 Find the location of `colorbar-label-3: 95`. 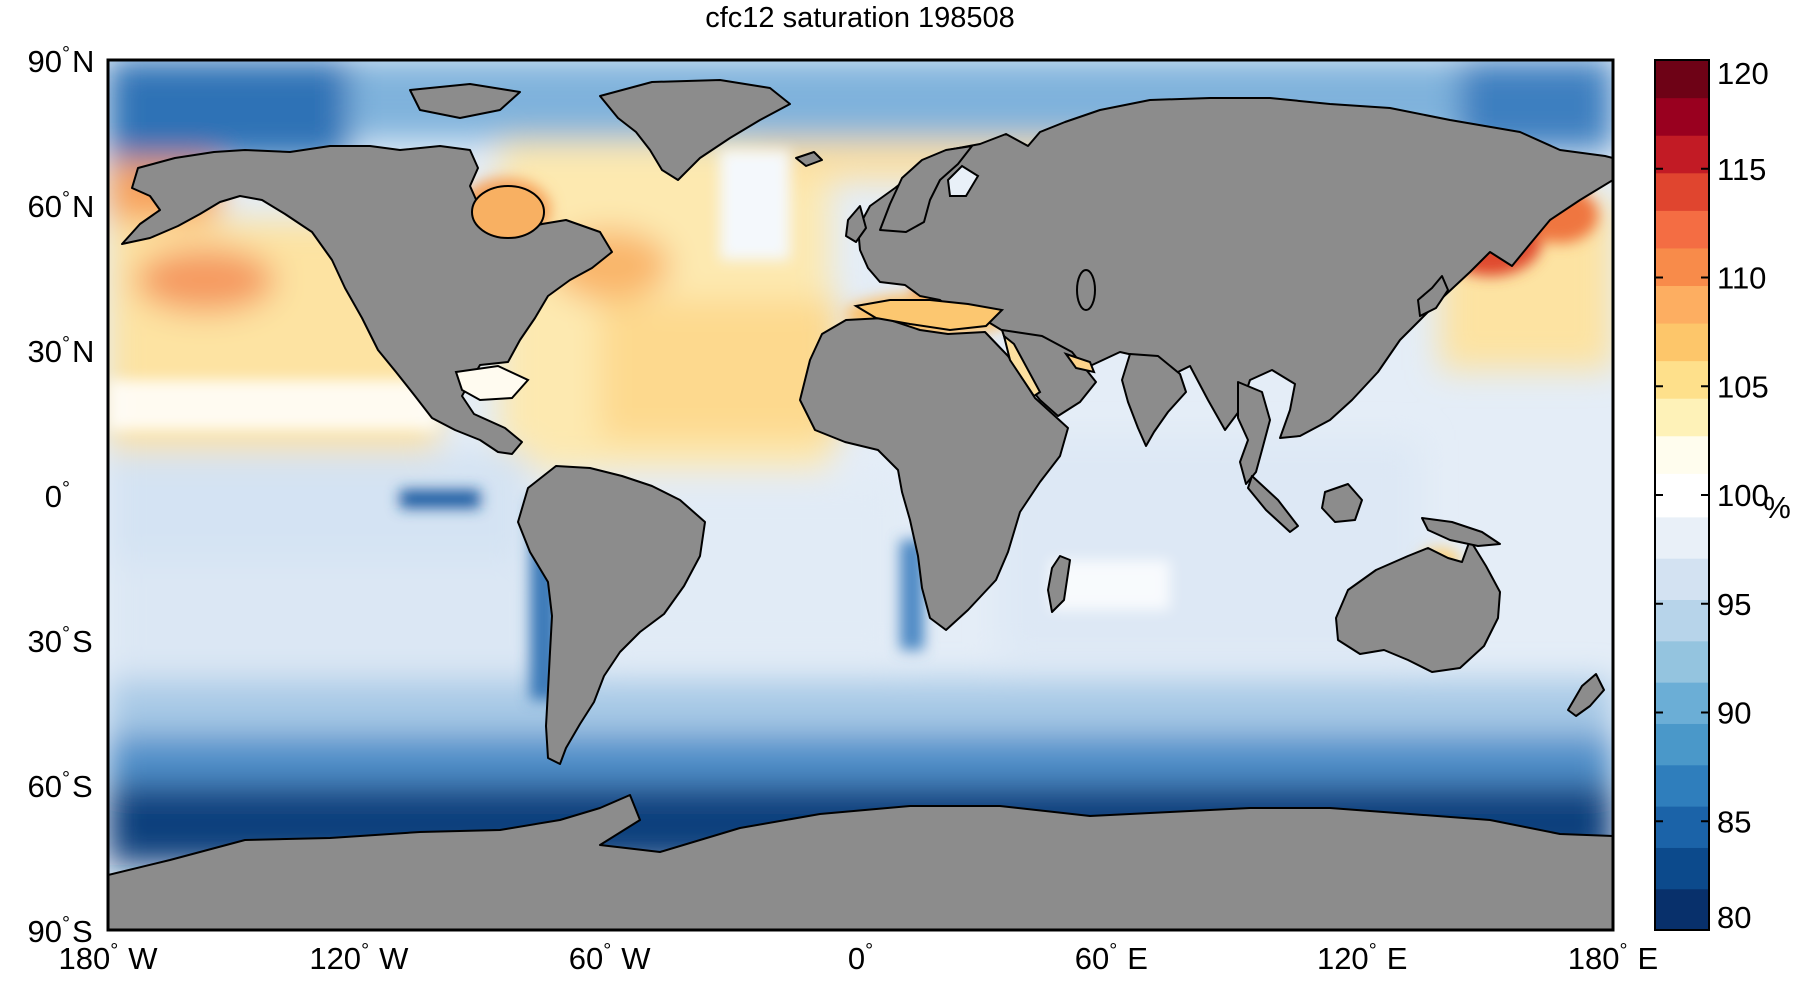

colorbar-label-3: 95 is located at coordinates (1734, 604).